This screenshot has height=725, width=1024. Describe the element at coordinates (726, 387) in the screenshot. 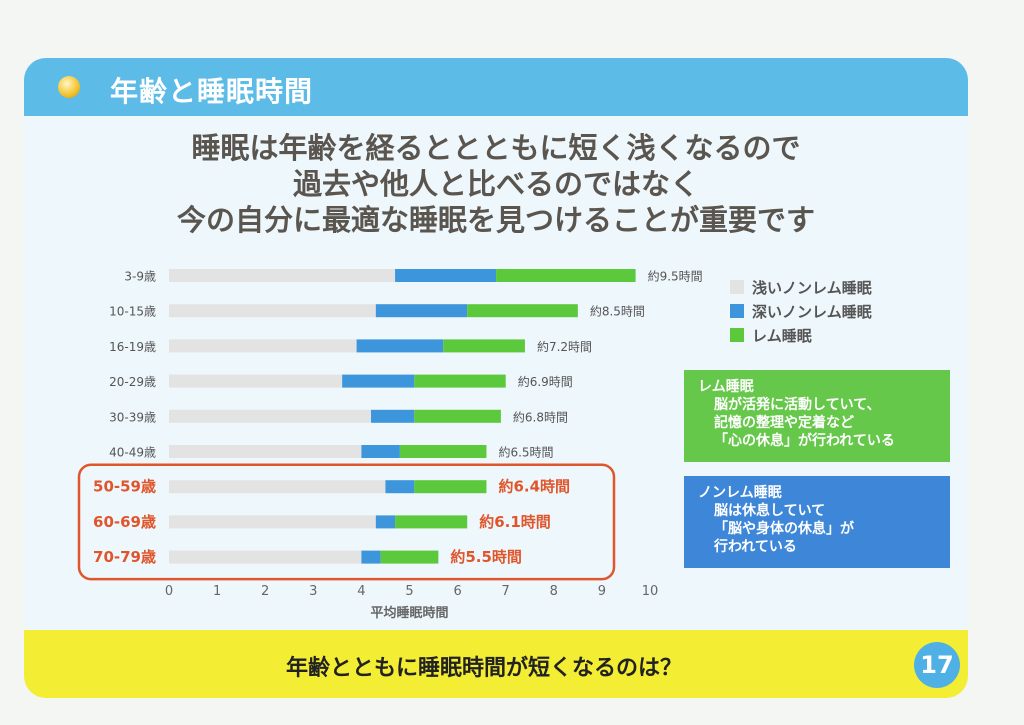

I see `rem-info-title: レム睡眠` at that location.